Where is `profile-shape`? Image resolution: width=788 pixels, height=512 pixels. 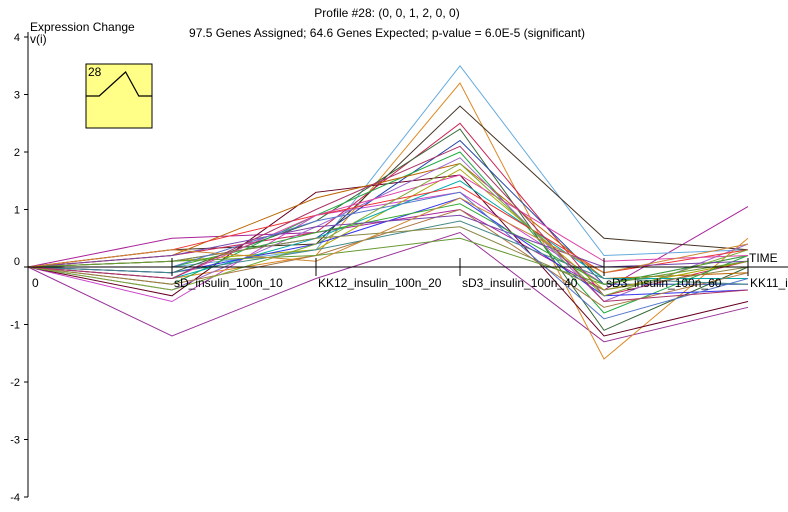
profile-shape is located at coordinates (119, 84).